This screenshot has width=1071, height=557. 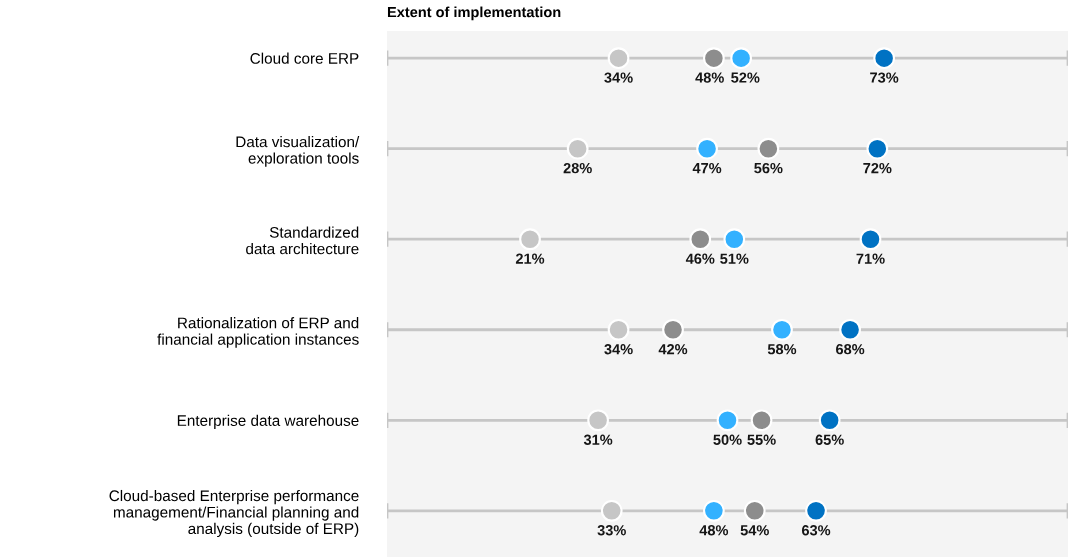 I want to click on y-tick-label: Enterprise data warehouse, so click(x=268, y=421).